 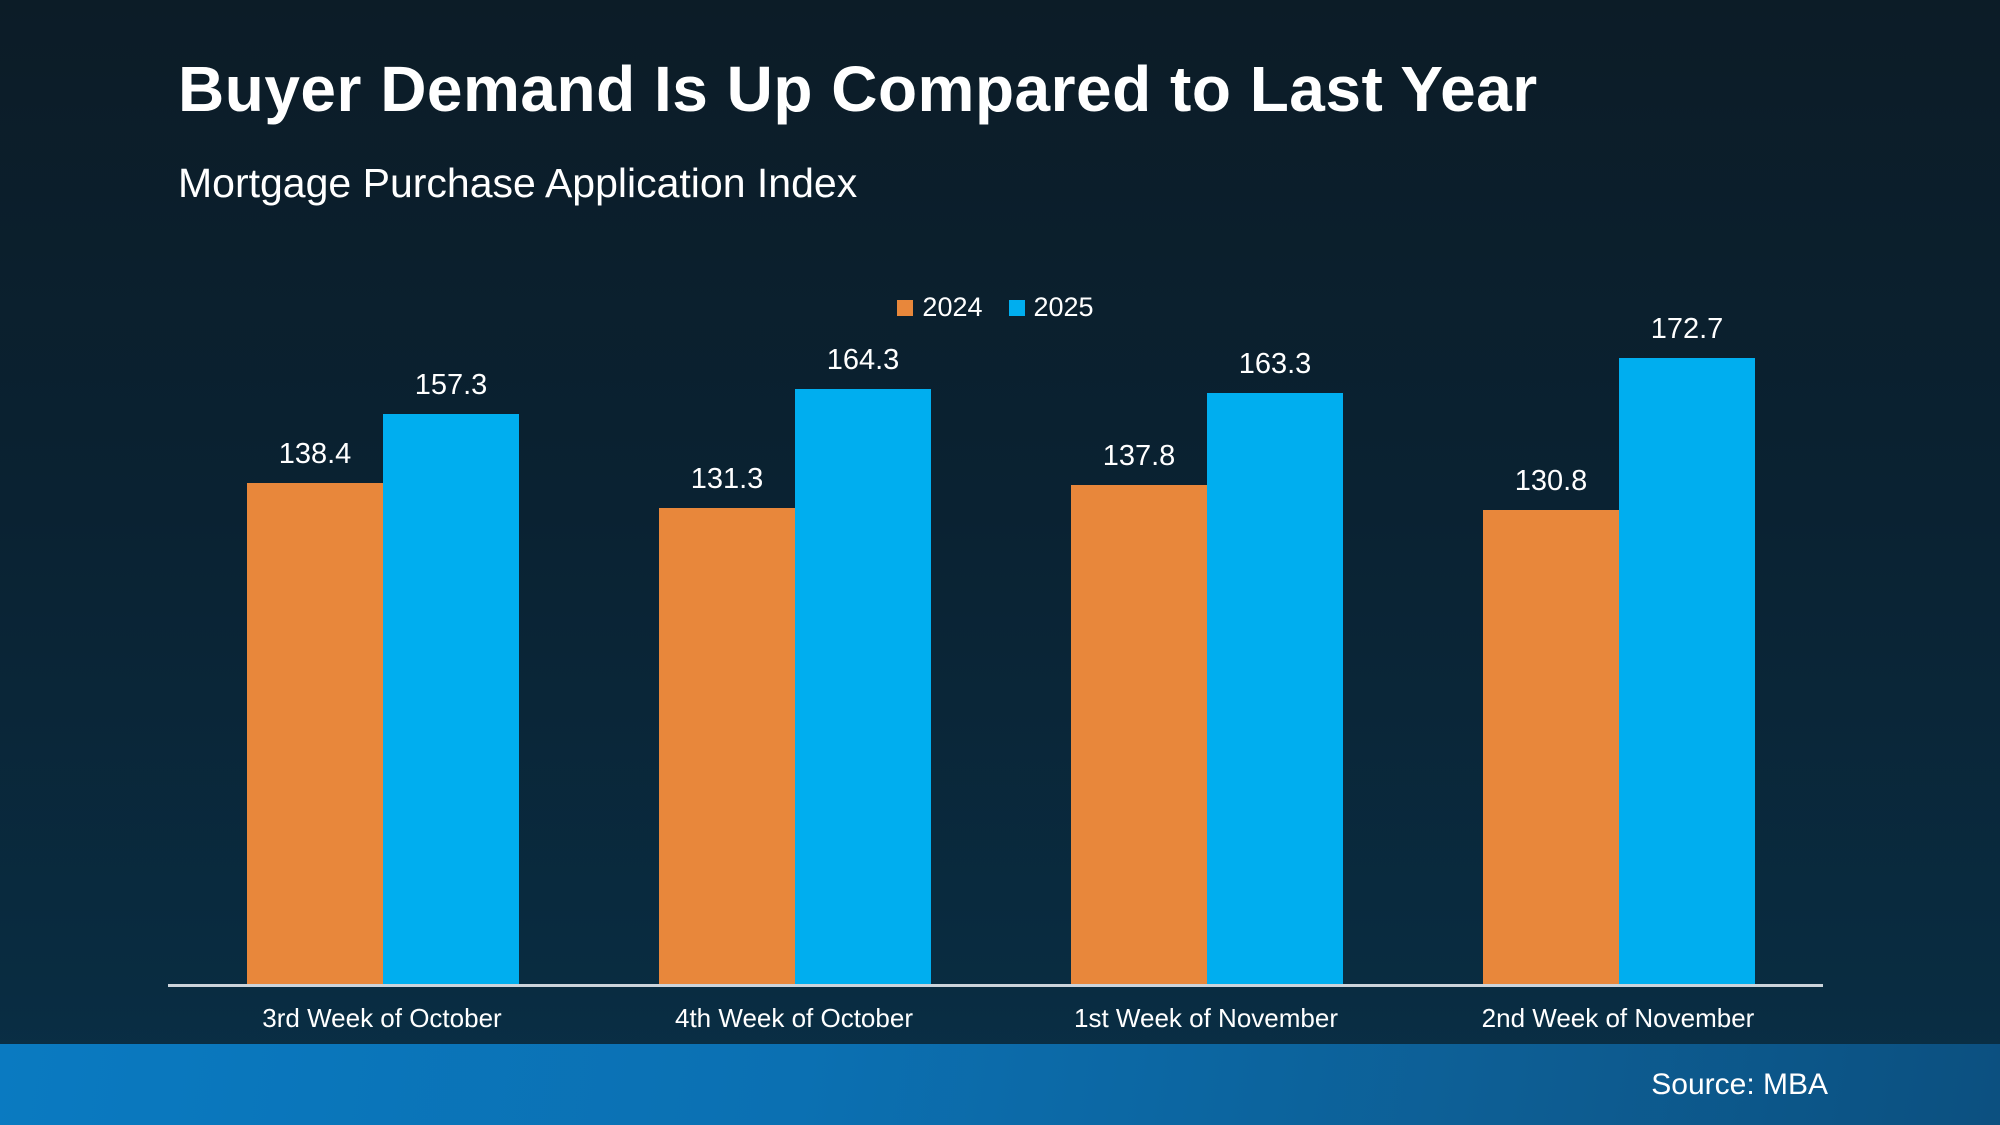 What do you see at coordinates (995, 307) in the screenshot?
I see `legend: 2024 2025` at bounding box center [995, 307].